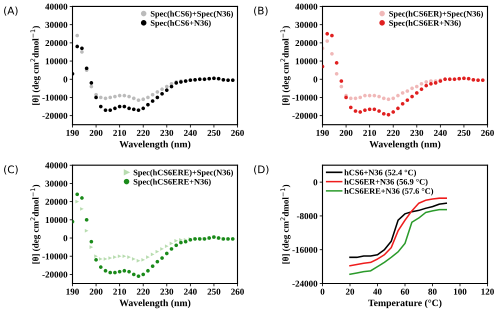  Describe the element at coordinates (261, 170) in the screenshot. I see `chart-title: (D)` at that location.